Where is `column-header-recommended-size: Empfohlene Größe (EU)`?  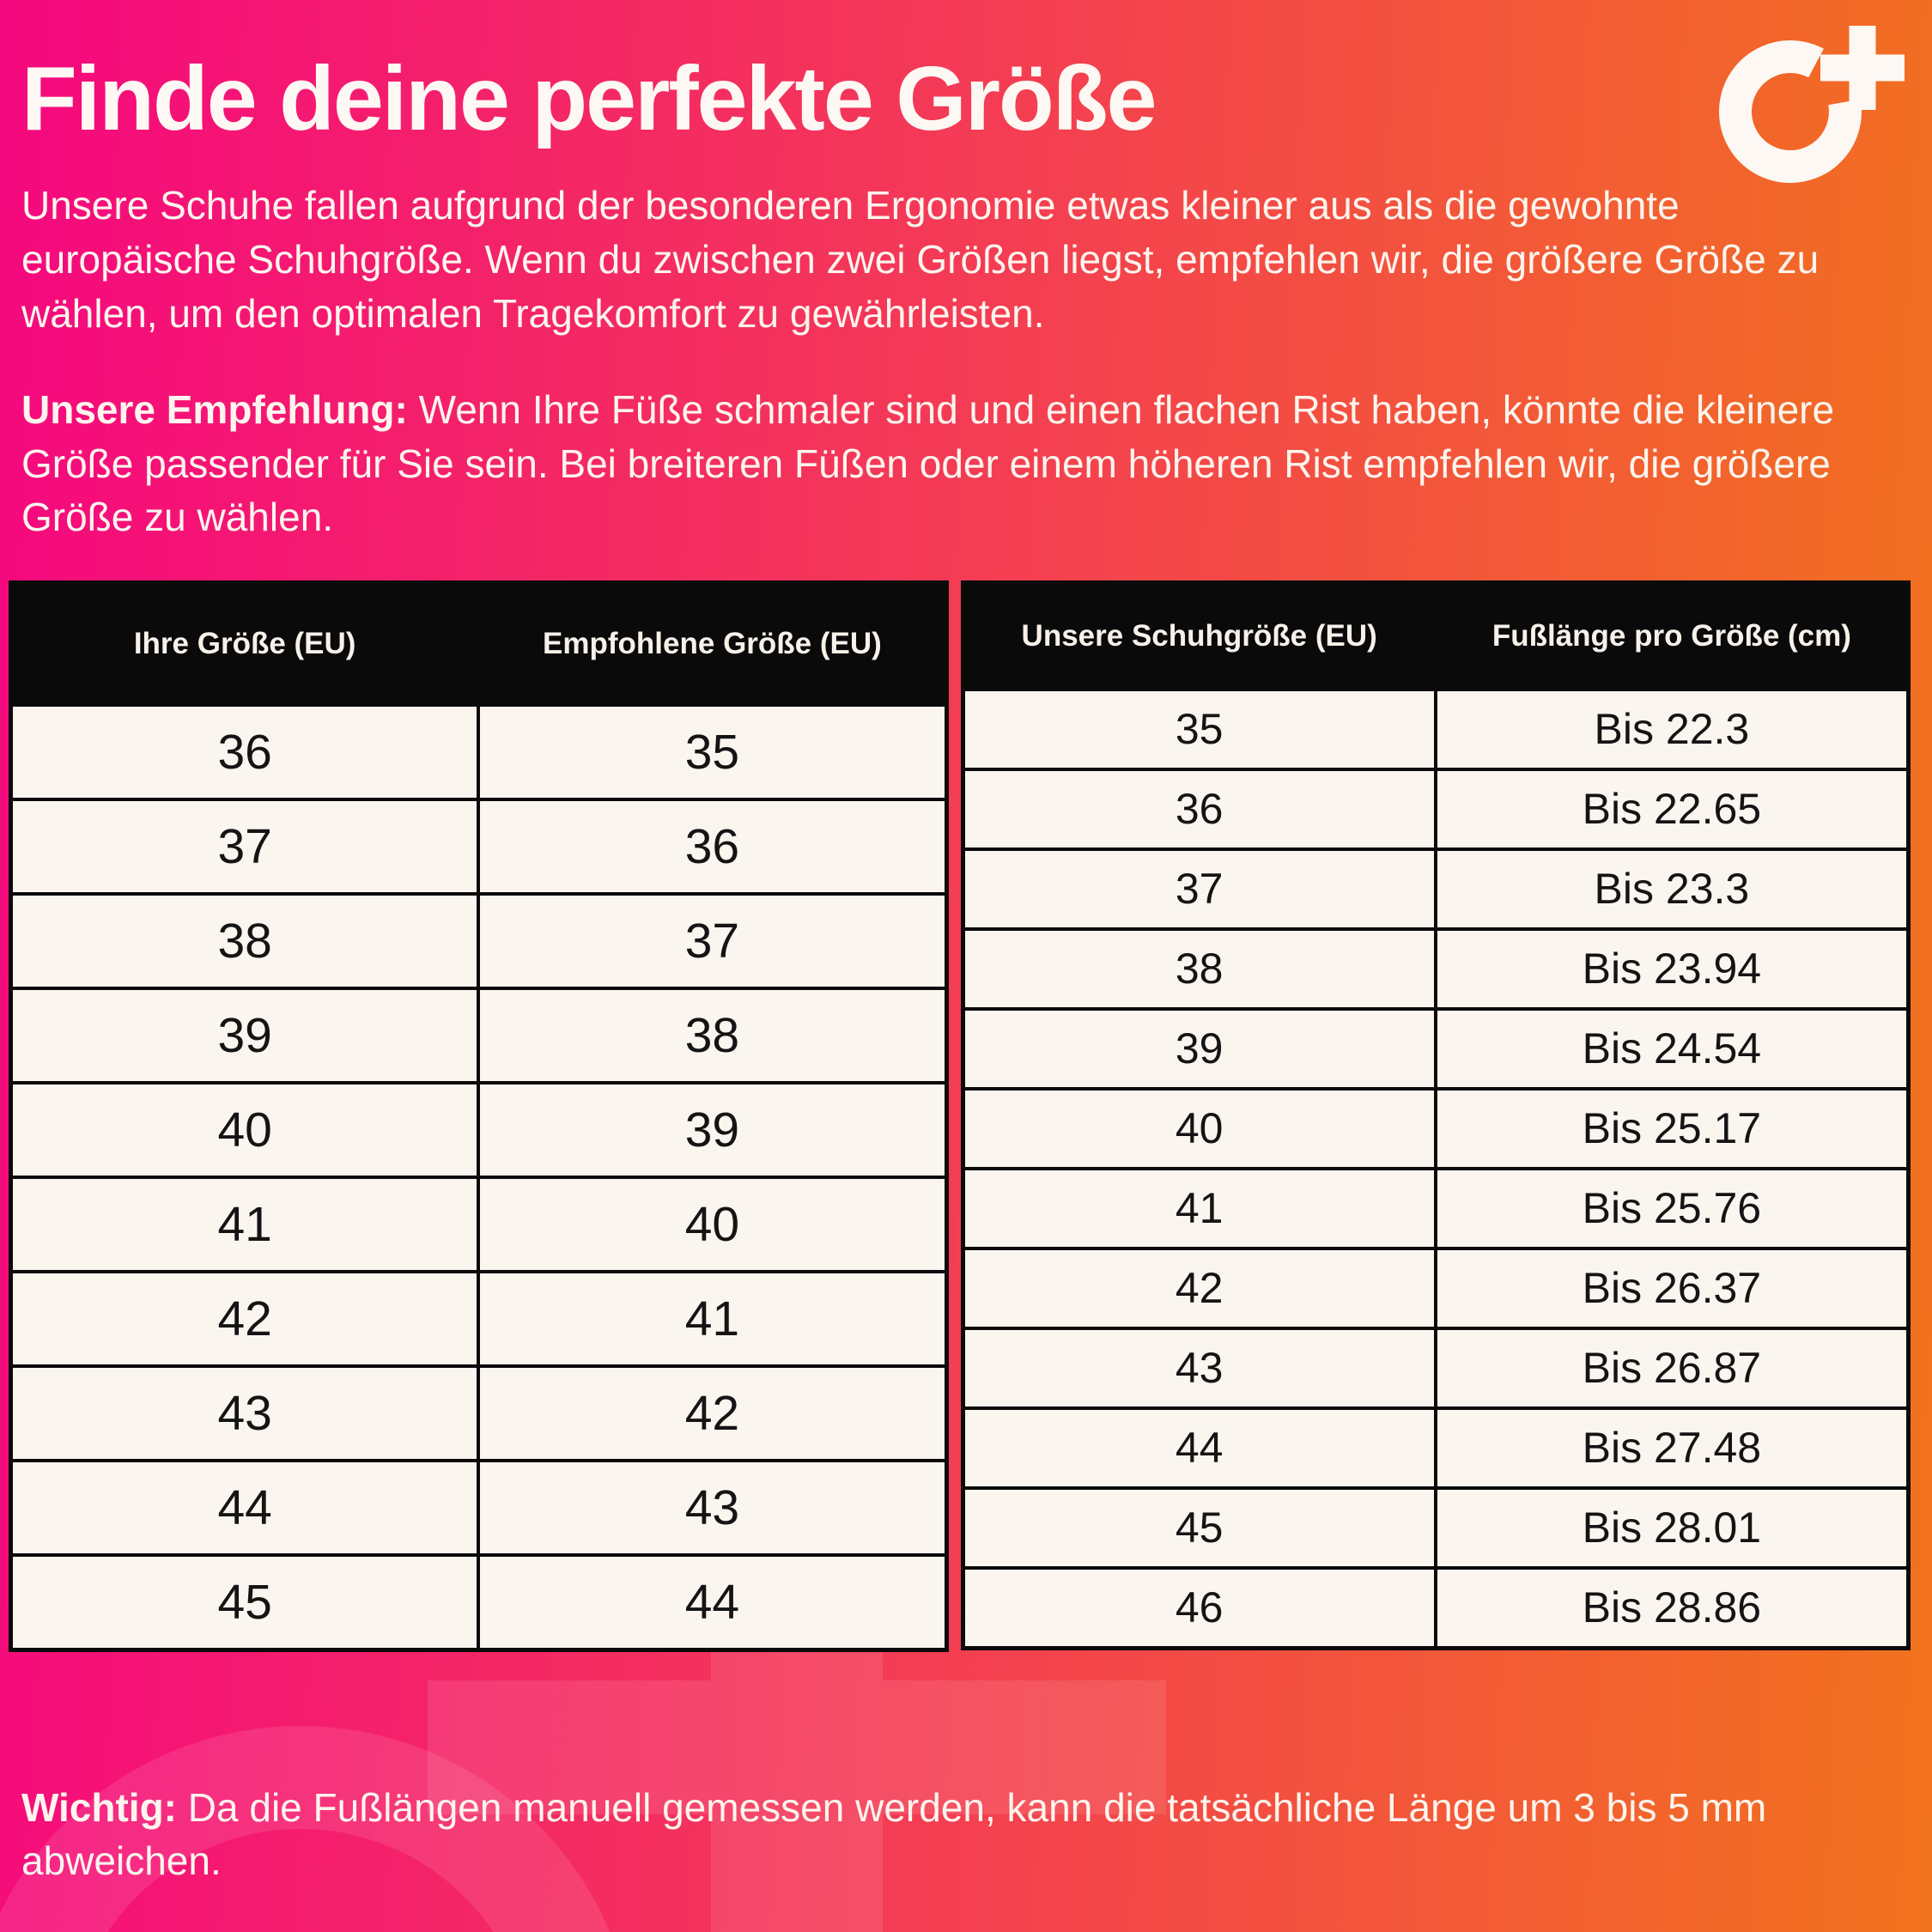 column-header-recommended-size: Empfohlene Größe (EU) is located at coordinates (713, 643).